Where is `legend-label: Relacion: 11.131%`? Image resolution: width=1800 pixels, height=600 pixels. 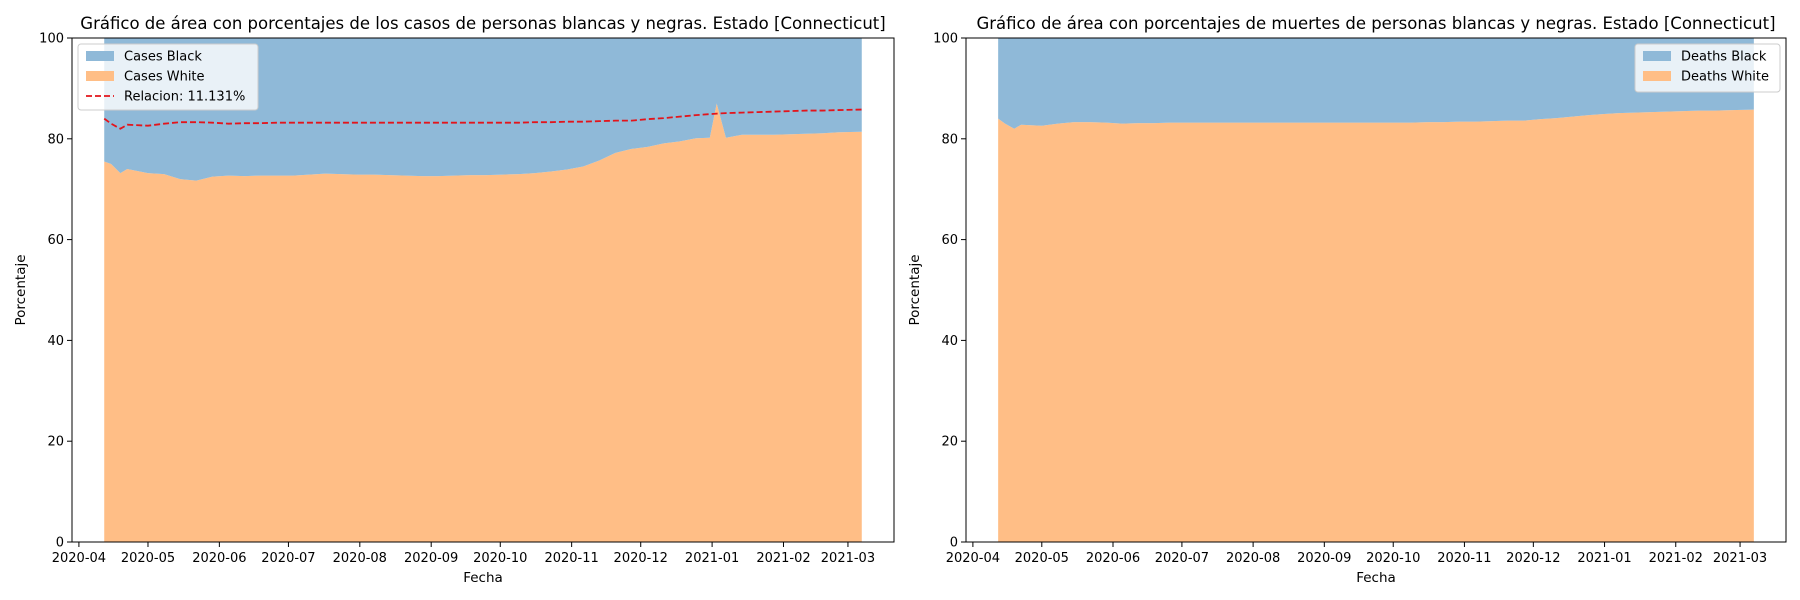
legend-label: Relacion: 11.131% is located at coordinates (184, 97).